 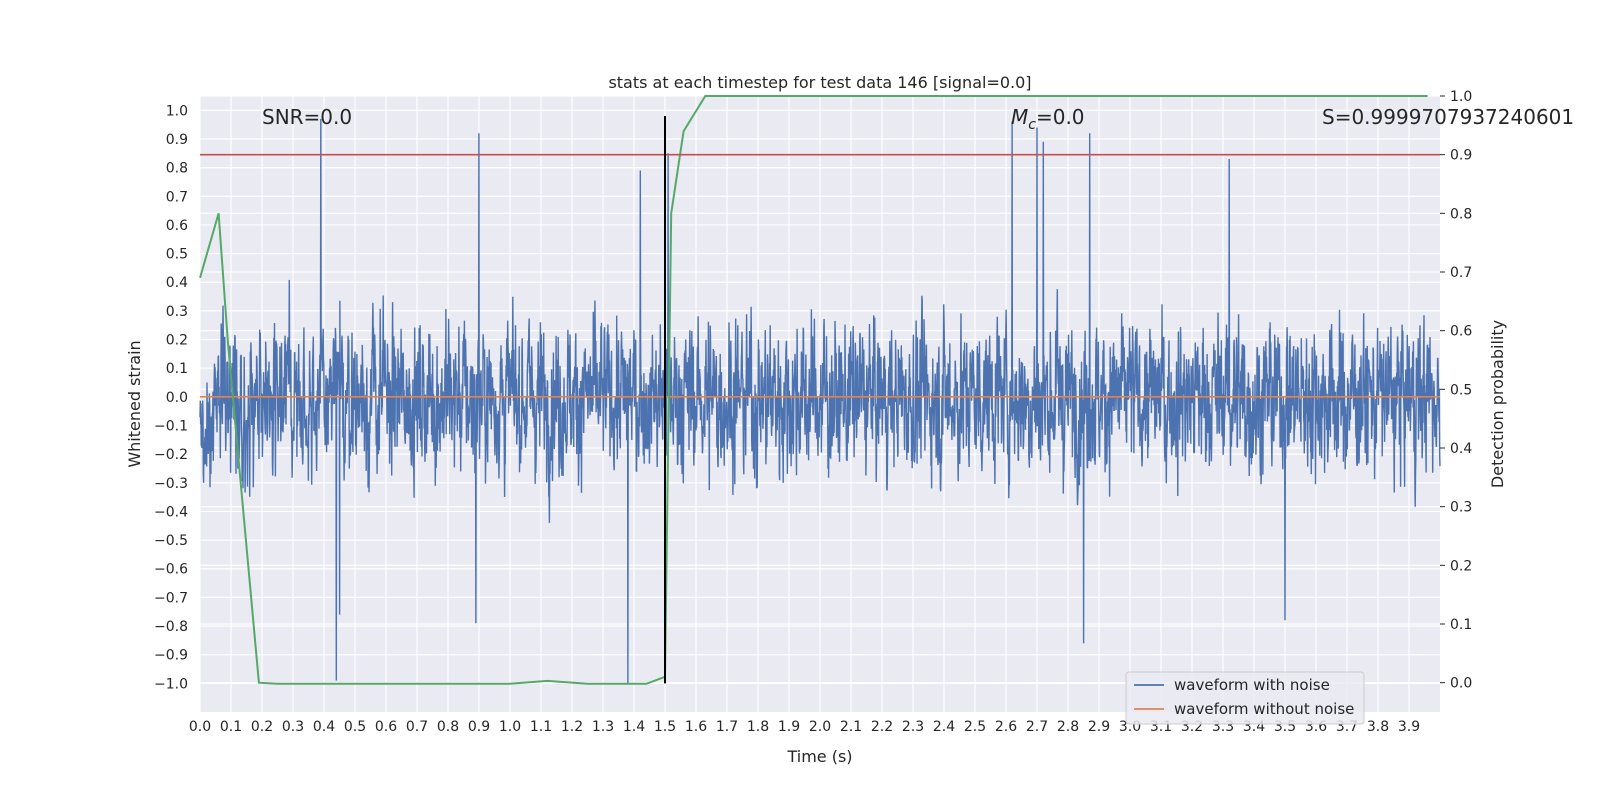 I want to click on y-tick-label-right: 0.3, so click(x=1461, y=508).